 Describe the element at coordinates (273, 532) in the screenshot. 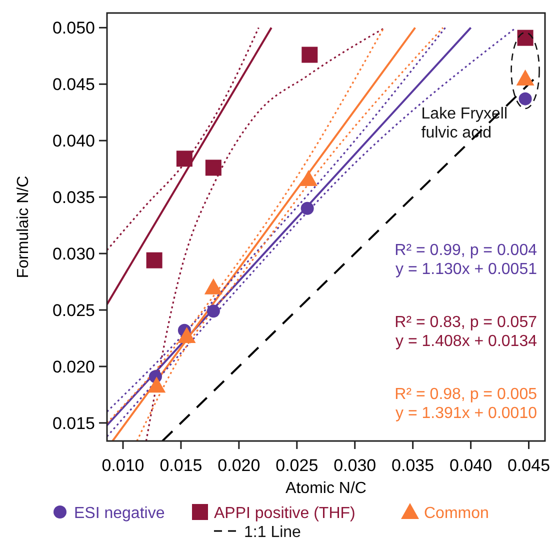

I see `legend-label: 1:1 Line` at that location.